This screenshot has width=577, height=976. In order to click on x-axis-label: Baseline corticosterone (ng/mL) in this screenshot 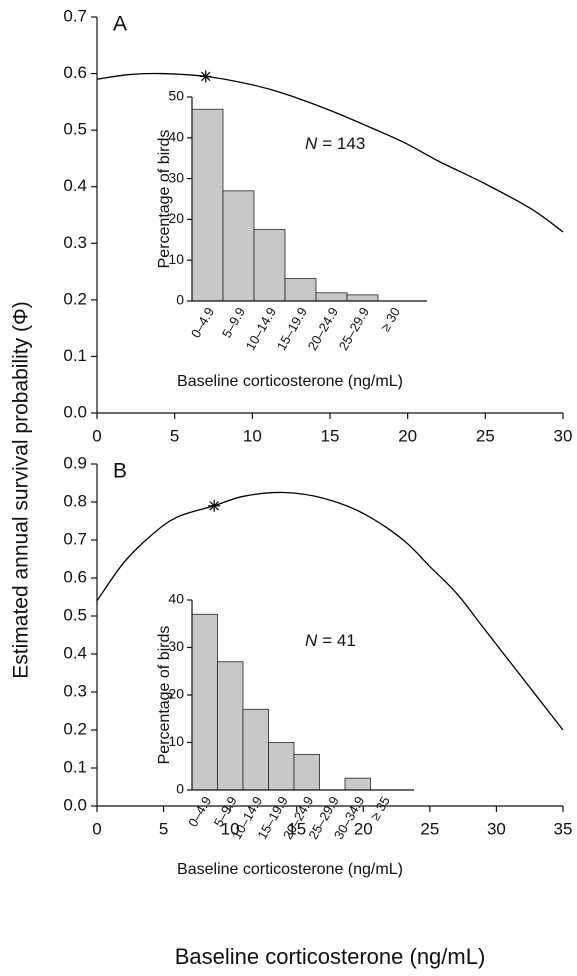, I will do `click(330, 956)`.